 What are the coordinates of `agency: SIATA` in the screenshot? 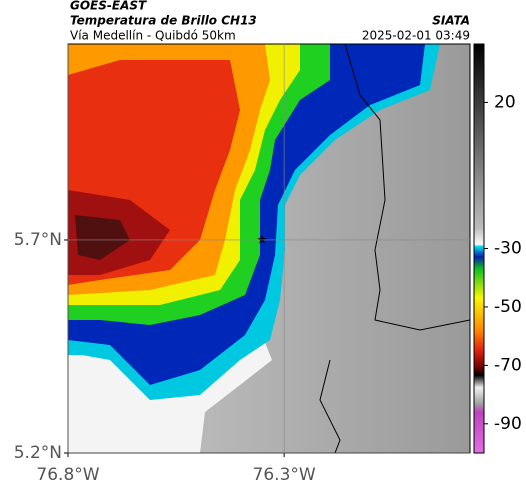 It's located at (451, 21).